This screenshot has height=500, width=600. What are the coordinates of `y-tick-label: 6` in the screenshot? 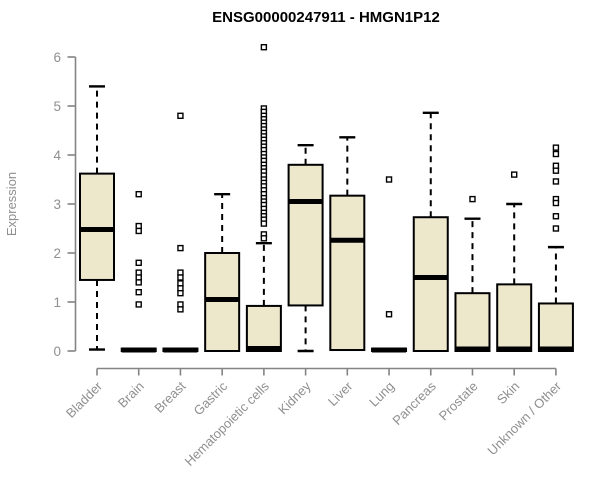 It's located at (57, 57).